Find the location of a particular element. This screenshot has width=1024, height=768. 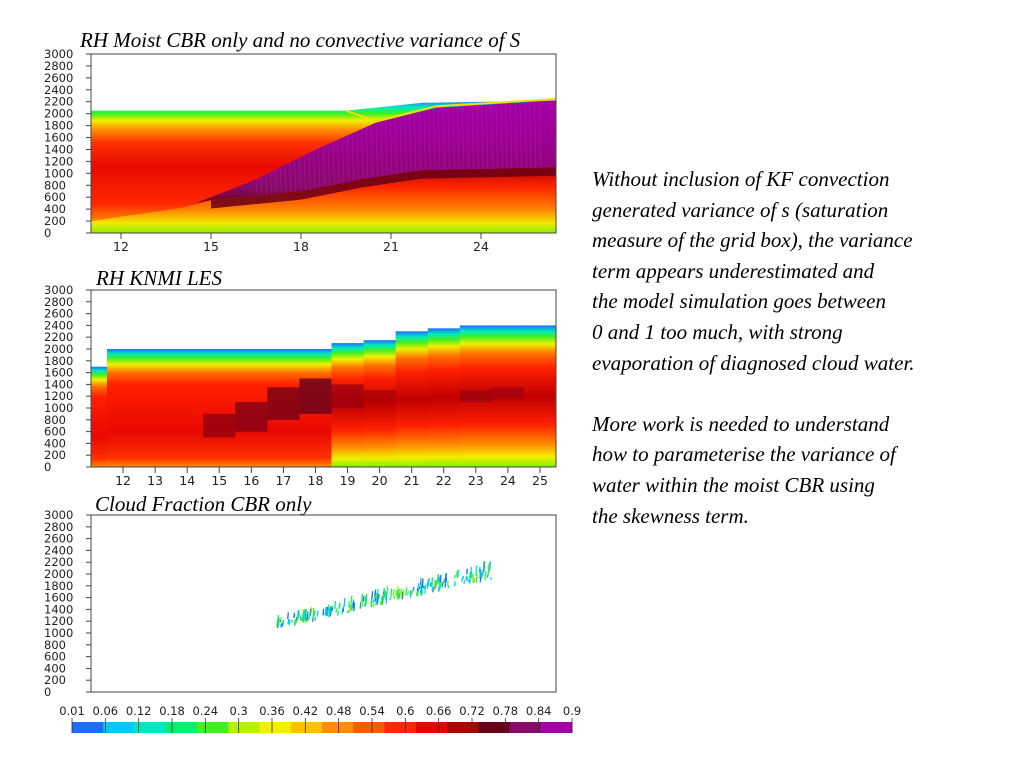

x-tick-label: 21 is located at coordinates (412, 480).